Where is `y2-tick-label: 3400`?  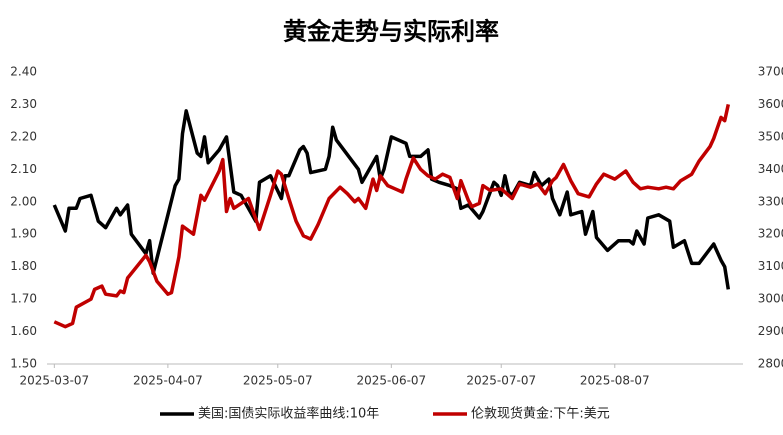 y2-tick-label: 3400 is located at coordinates (770, 169).